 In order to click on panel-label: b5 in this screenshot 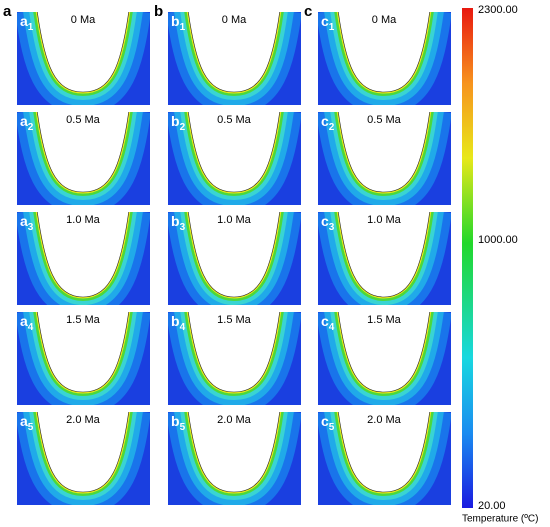, I will do `click(178, 423)`.